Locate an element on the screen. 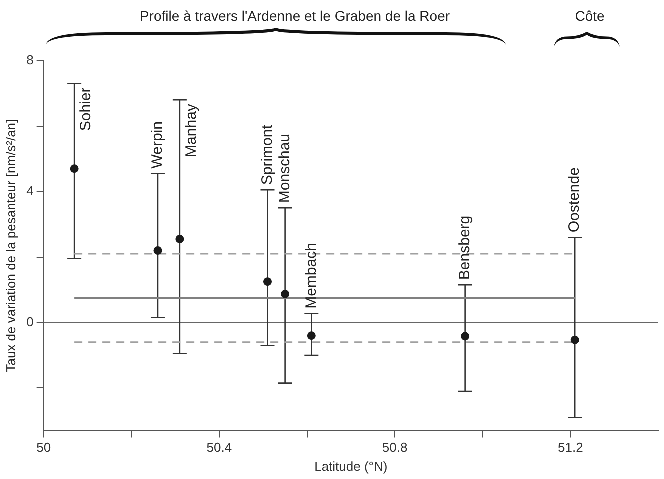 The width and height of the screenshot is (664, 479). annotation: Bensberg is located at coordinates (465, 248).